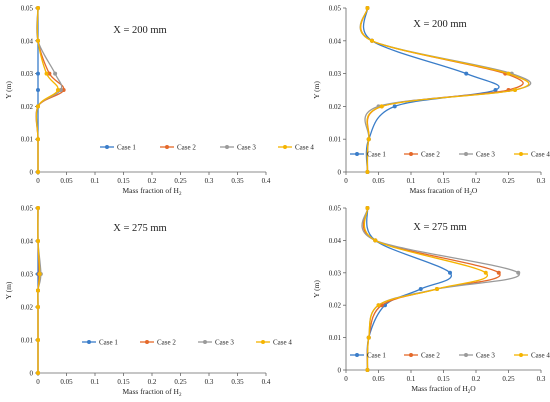 Image resolution: width=550 pixels, height=402 pixels. Describe the element at coordinates (335, 306) in the screenshot. I see `y-tick-label: 0.02` at that location.